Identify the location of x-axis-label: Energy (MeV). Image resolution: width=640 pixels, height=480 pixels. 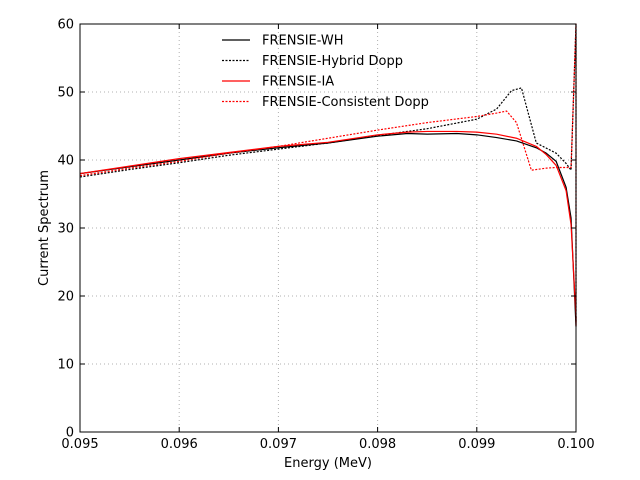
(328, 463).